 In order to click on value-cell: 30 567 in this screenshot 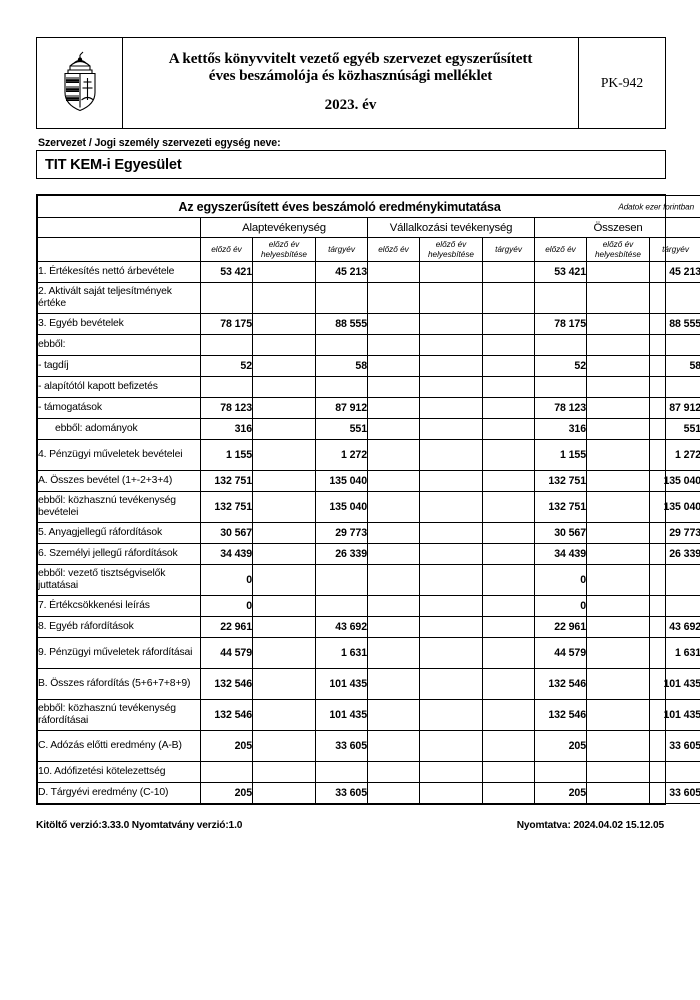, I will do `click(560, 533)`.